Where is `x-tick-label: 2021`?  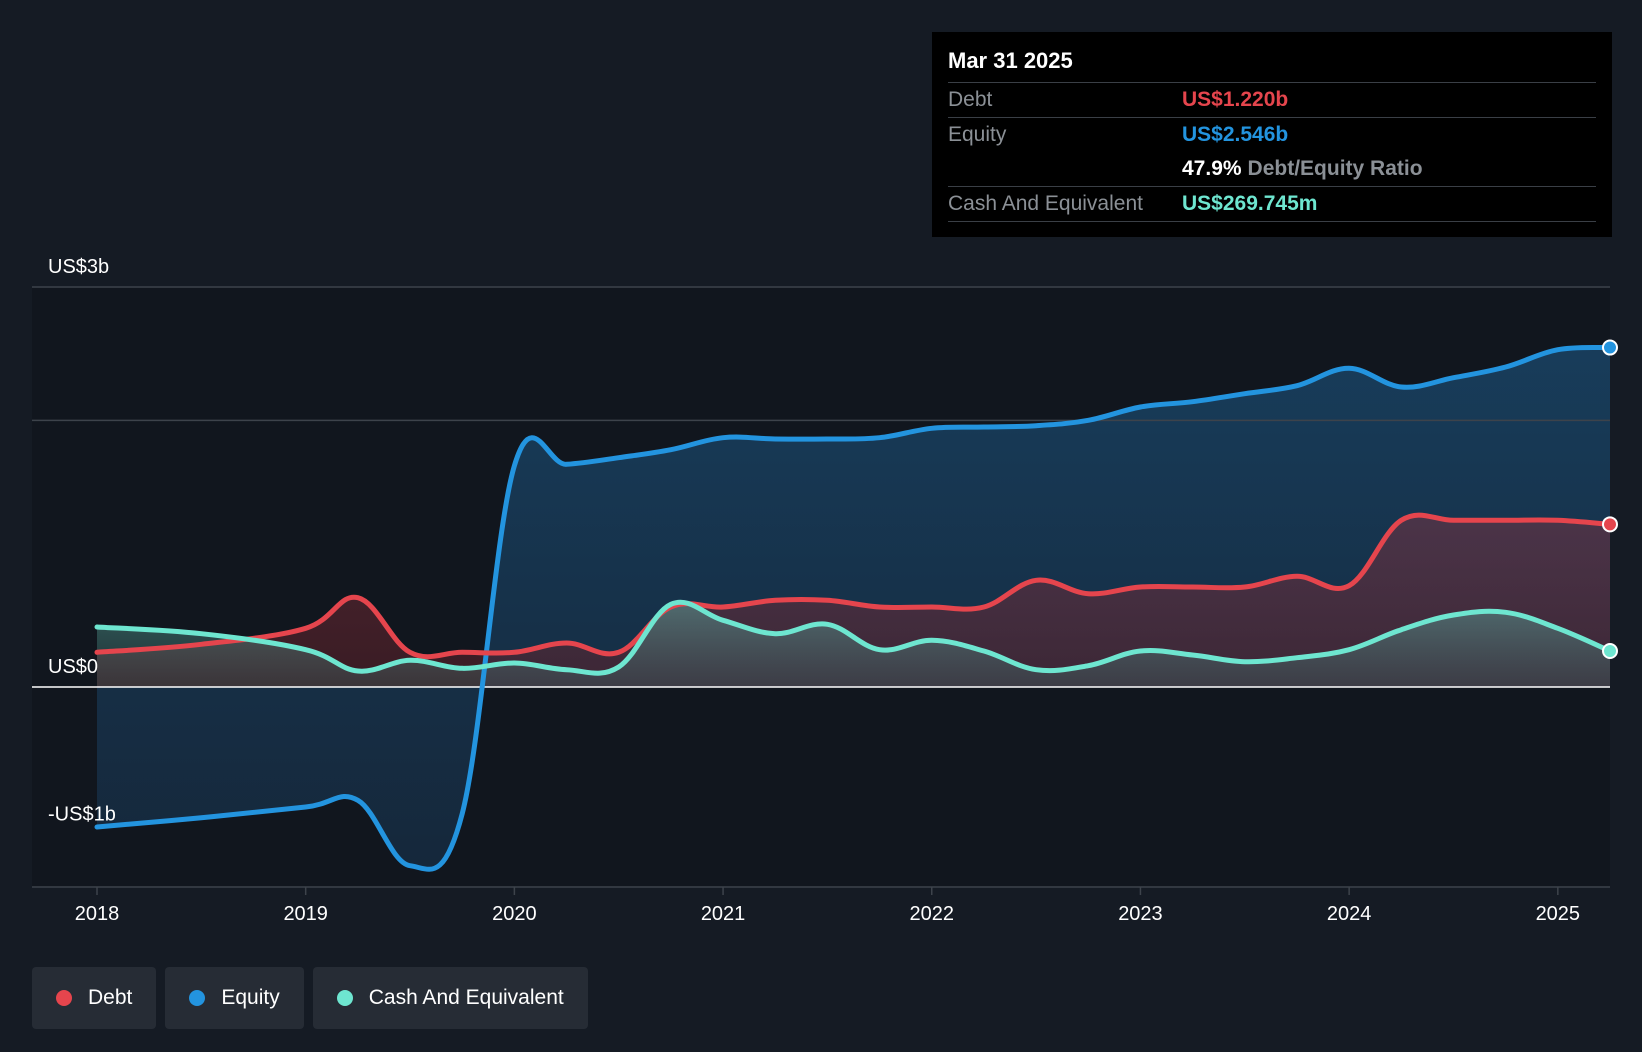 x-tick-label: 2021 is located at coordinates (723, 914).